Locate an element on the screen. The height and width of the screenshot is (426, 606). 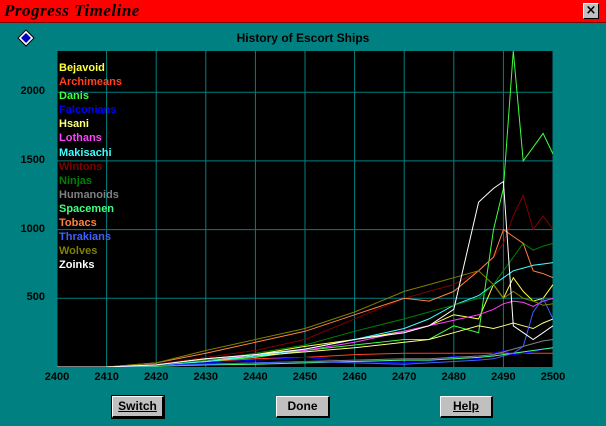
switch-button: Switch is located at coordinates (138, 407).